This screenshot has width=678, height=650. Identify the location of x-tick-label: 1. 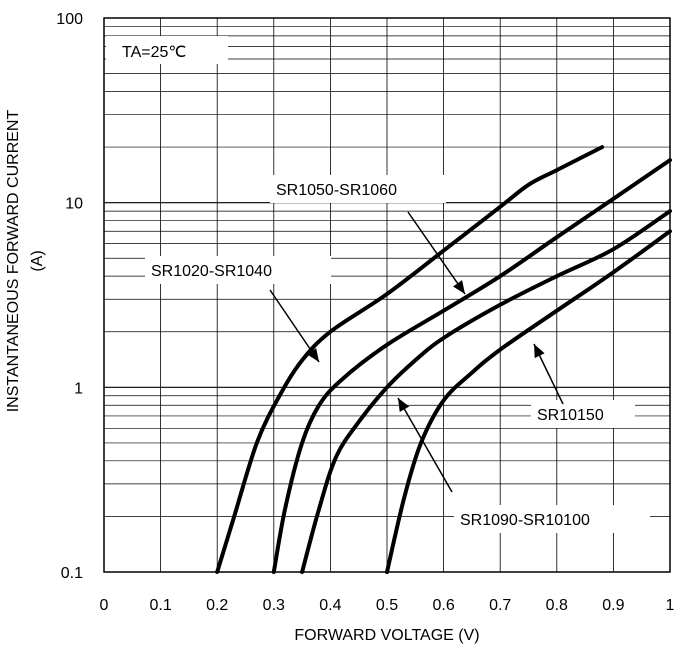
(670, 605).